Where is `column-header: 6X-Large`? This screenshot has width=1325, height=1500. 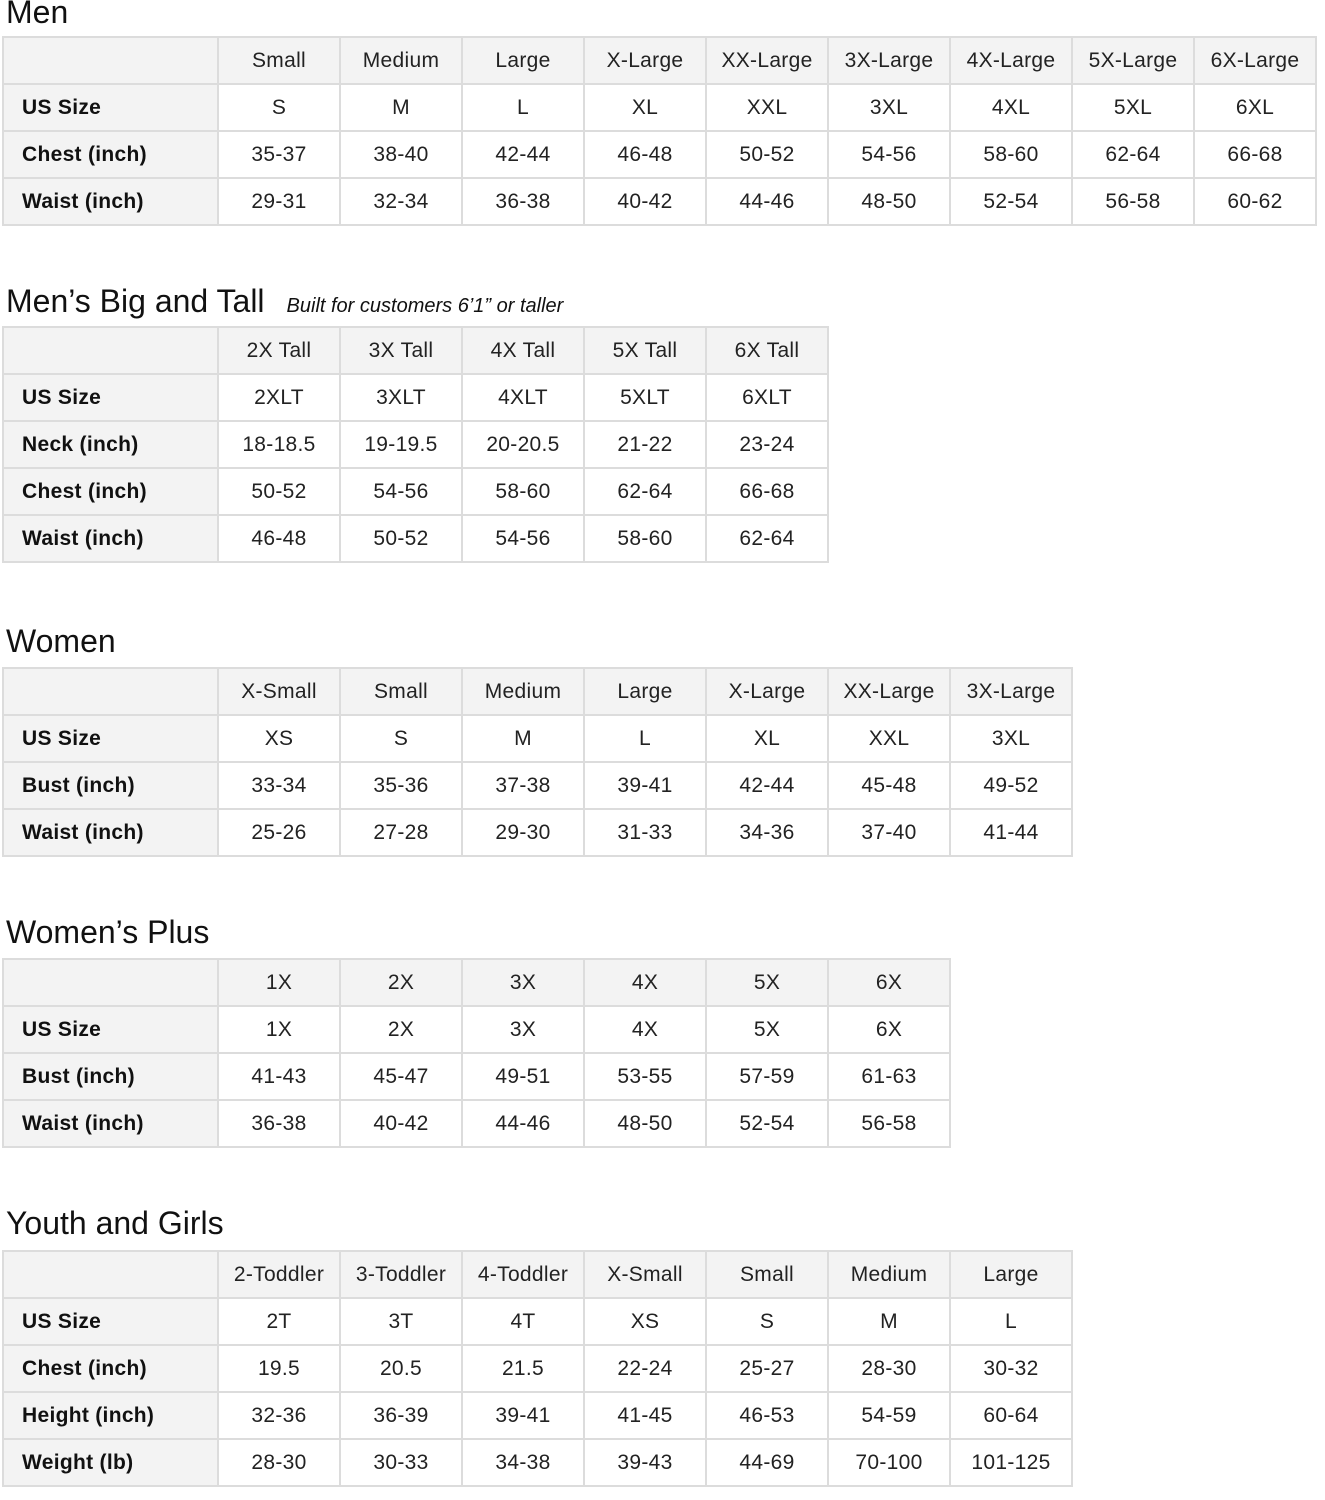 column-header: 6X-Large is located at coordinates (1255, 60).